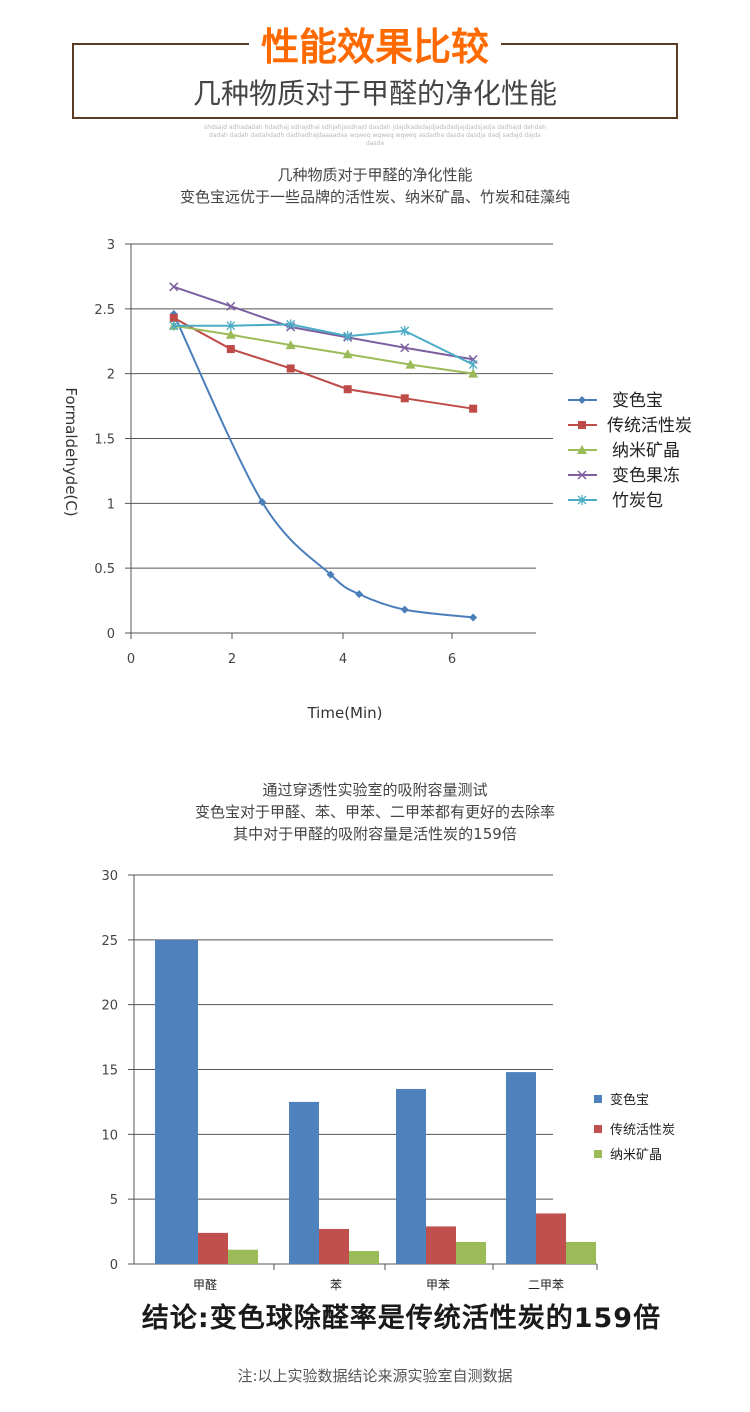 The height and width of the screenshot is (1412, 750). I want to click on y-tick-label: 10, so click(109, 1135).